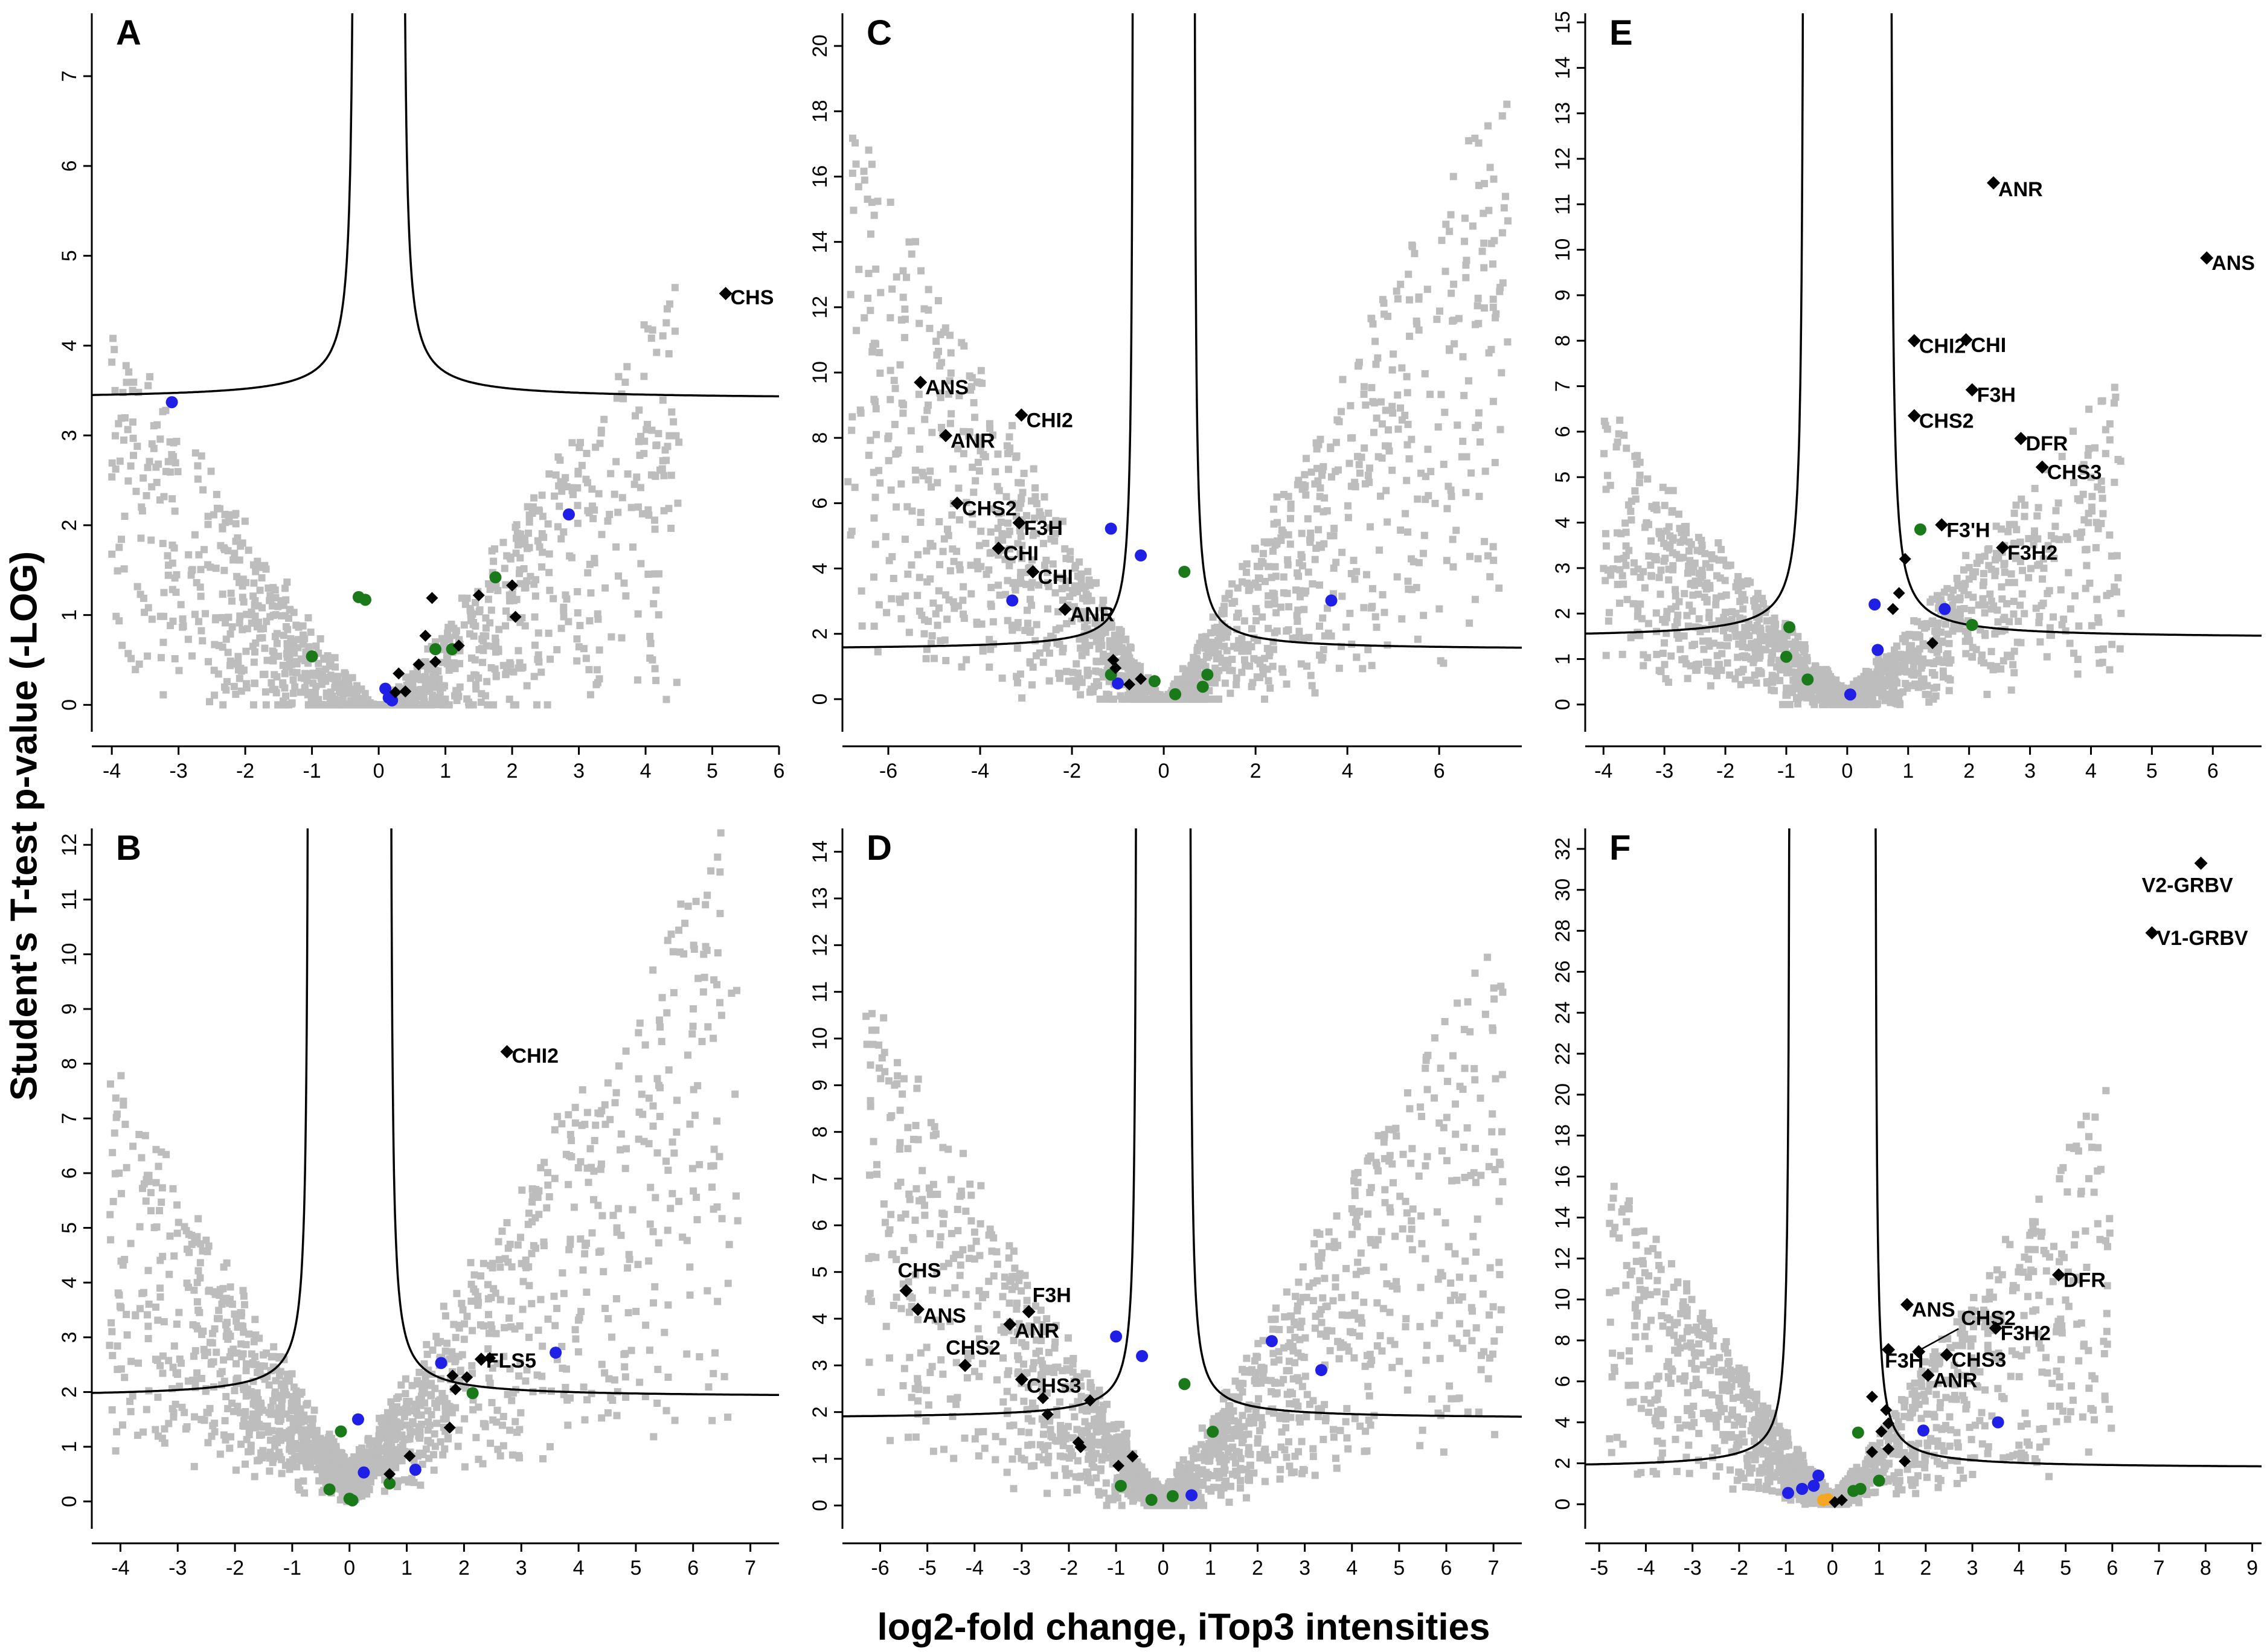  What do you see at coordinates (435, 1166) in the screenshot?
I see `plot-area` at bounding box center [435, 1166].